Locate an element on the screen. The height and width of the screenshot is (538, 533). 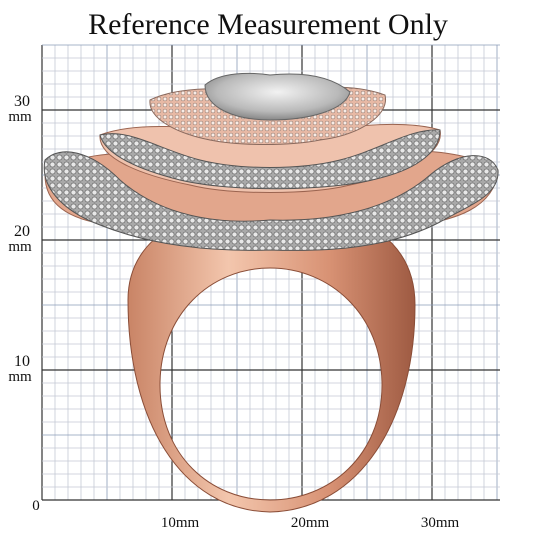
y-label-number: 10 is located at coordinates (22, 361).